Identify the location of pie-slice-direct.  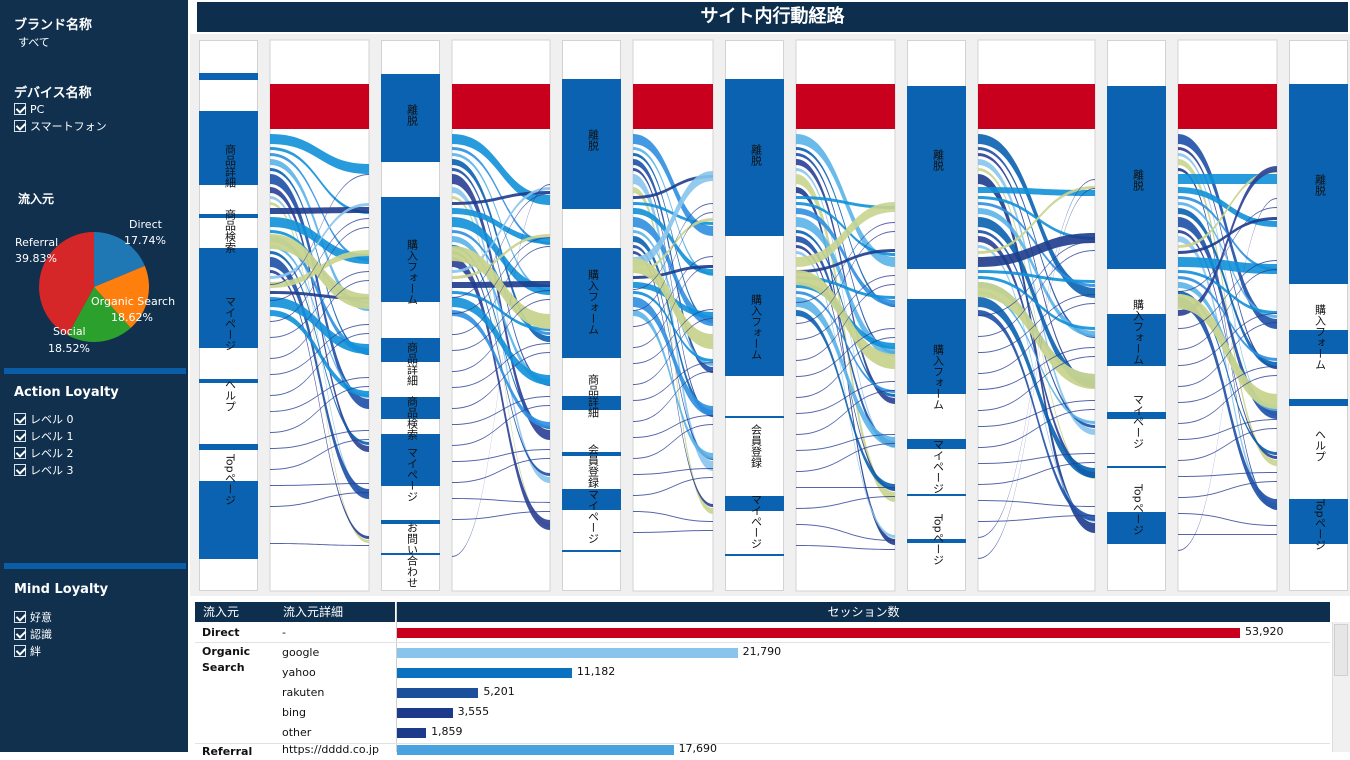
(119, 259).